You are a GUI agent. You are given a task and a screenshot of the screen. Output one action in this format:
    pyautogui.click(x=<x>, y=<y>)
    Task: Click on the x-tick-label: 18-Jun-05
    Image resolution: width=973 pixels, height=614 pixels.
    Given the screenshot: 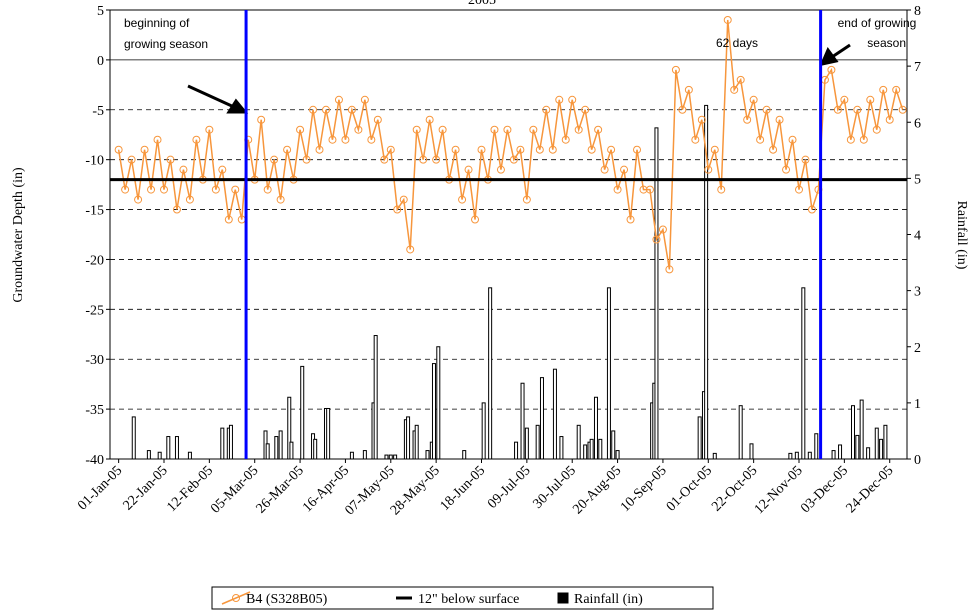 What is the action you would take?
    pyautogui.click(x=463, y=488)
    